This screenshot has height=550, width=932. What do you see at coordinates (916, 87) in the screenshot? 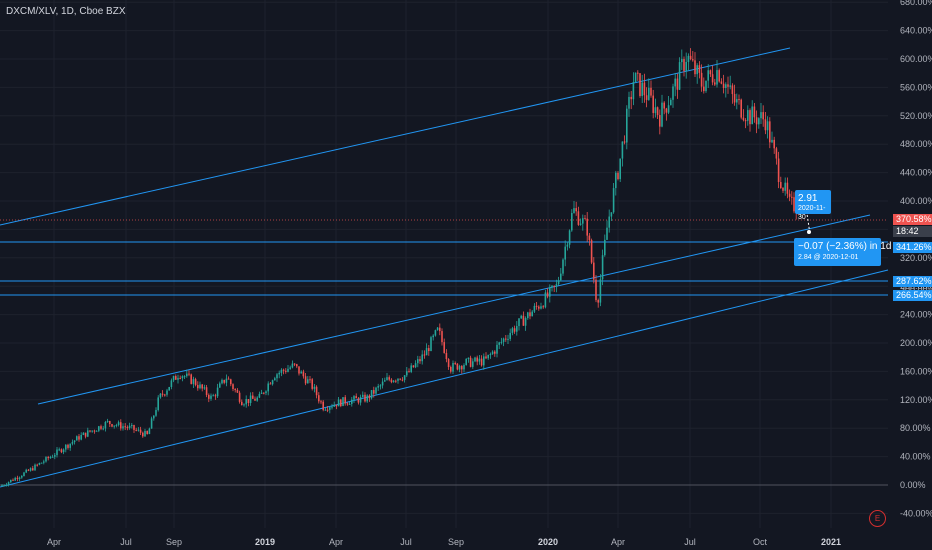
I see `axis-label-y: 560.00%` at bounding box center [916, 87].